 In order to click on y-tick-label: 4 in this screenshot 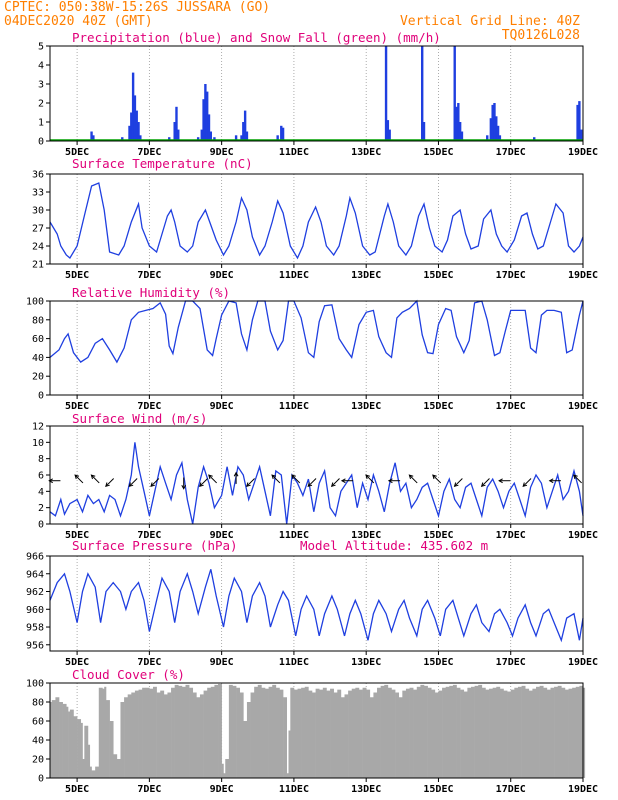, I will do `click(41, 492)`.